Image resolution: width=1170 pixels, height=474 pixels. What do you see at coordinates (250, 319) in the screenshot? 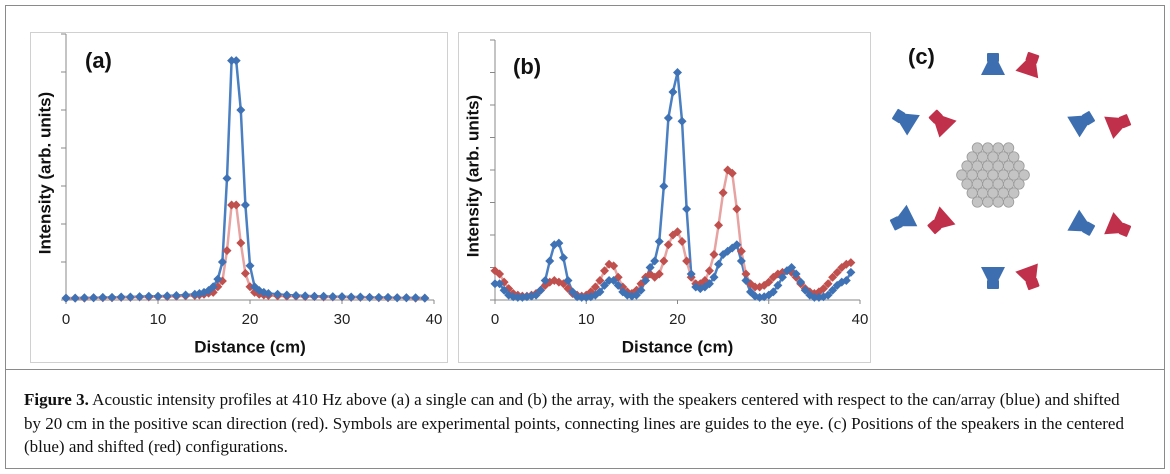
I see `x-tick-label: 20` at bounding box center [250, 319].